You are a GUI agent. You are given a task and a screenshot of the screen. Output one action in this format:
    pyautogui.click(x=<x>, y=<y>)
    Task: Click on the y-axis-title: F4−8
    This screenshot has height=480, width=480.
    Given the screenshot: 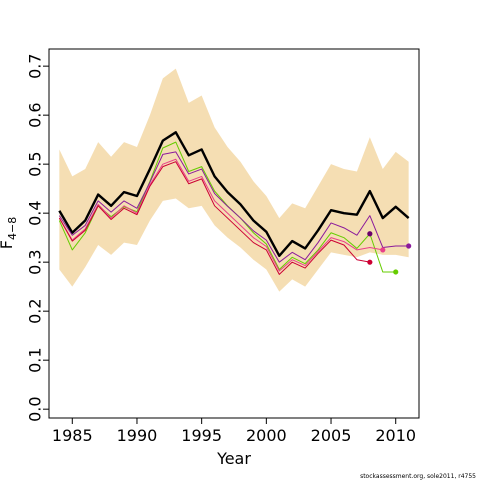 What is the action you would take?
    pyautogui.click(x=9, y=233)
    